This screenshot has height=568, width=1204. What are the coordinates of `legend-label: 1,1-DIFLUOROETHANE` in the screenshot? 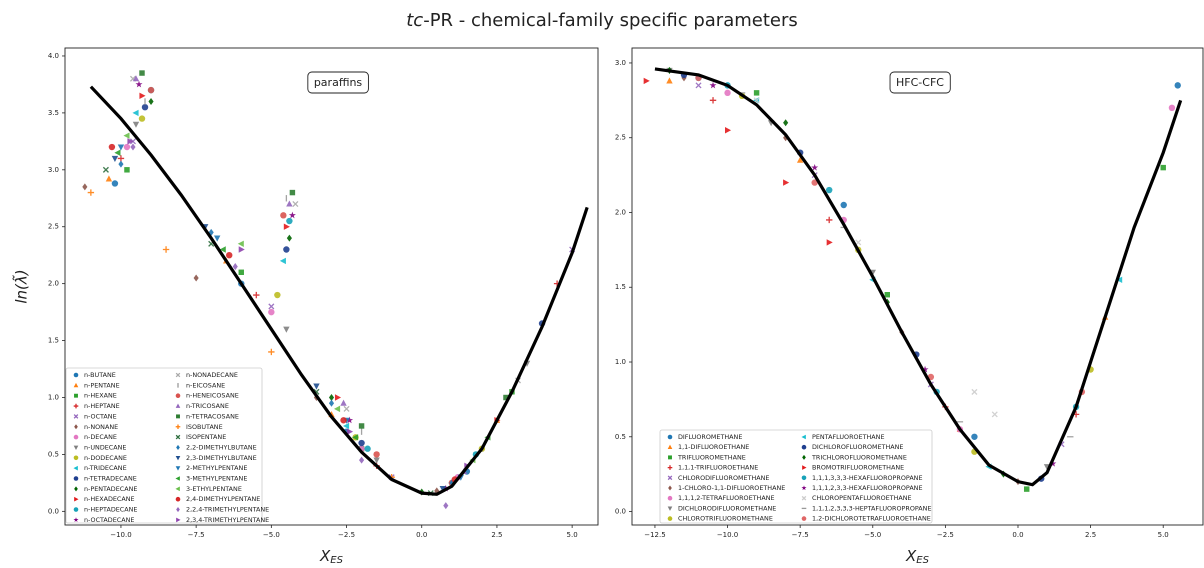 It's located at (713, 447).